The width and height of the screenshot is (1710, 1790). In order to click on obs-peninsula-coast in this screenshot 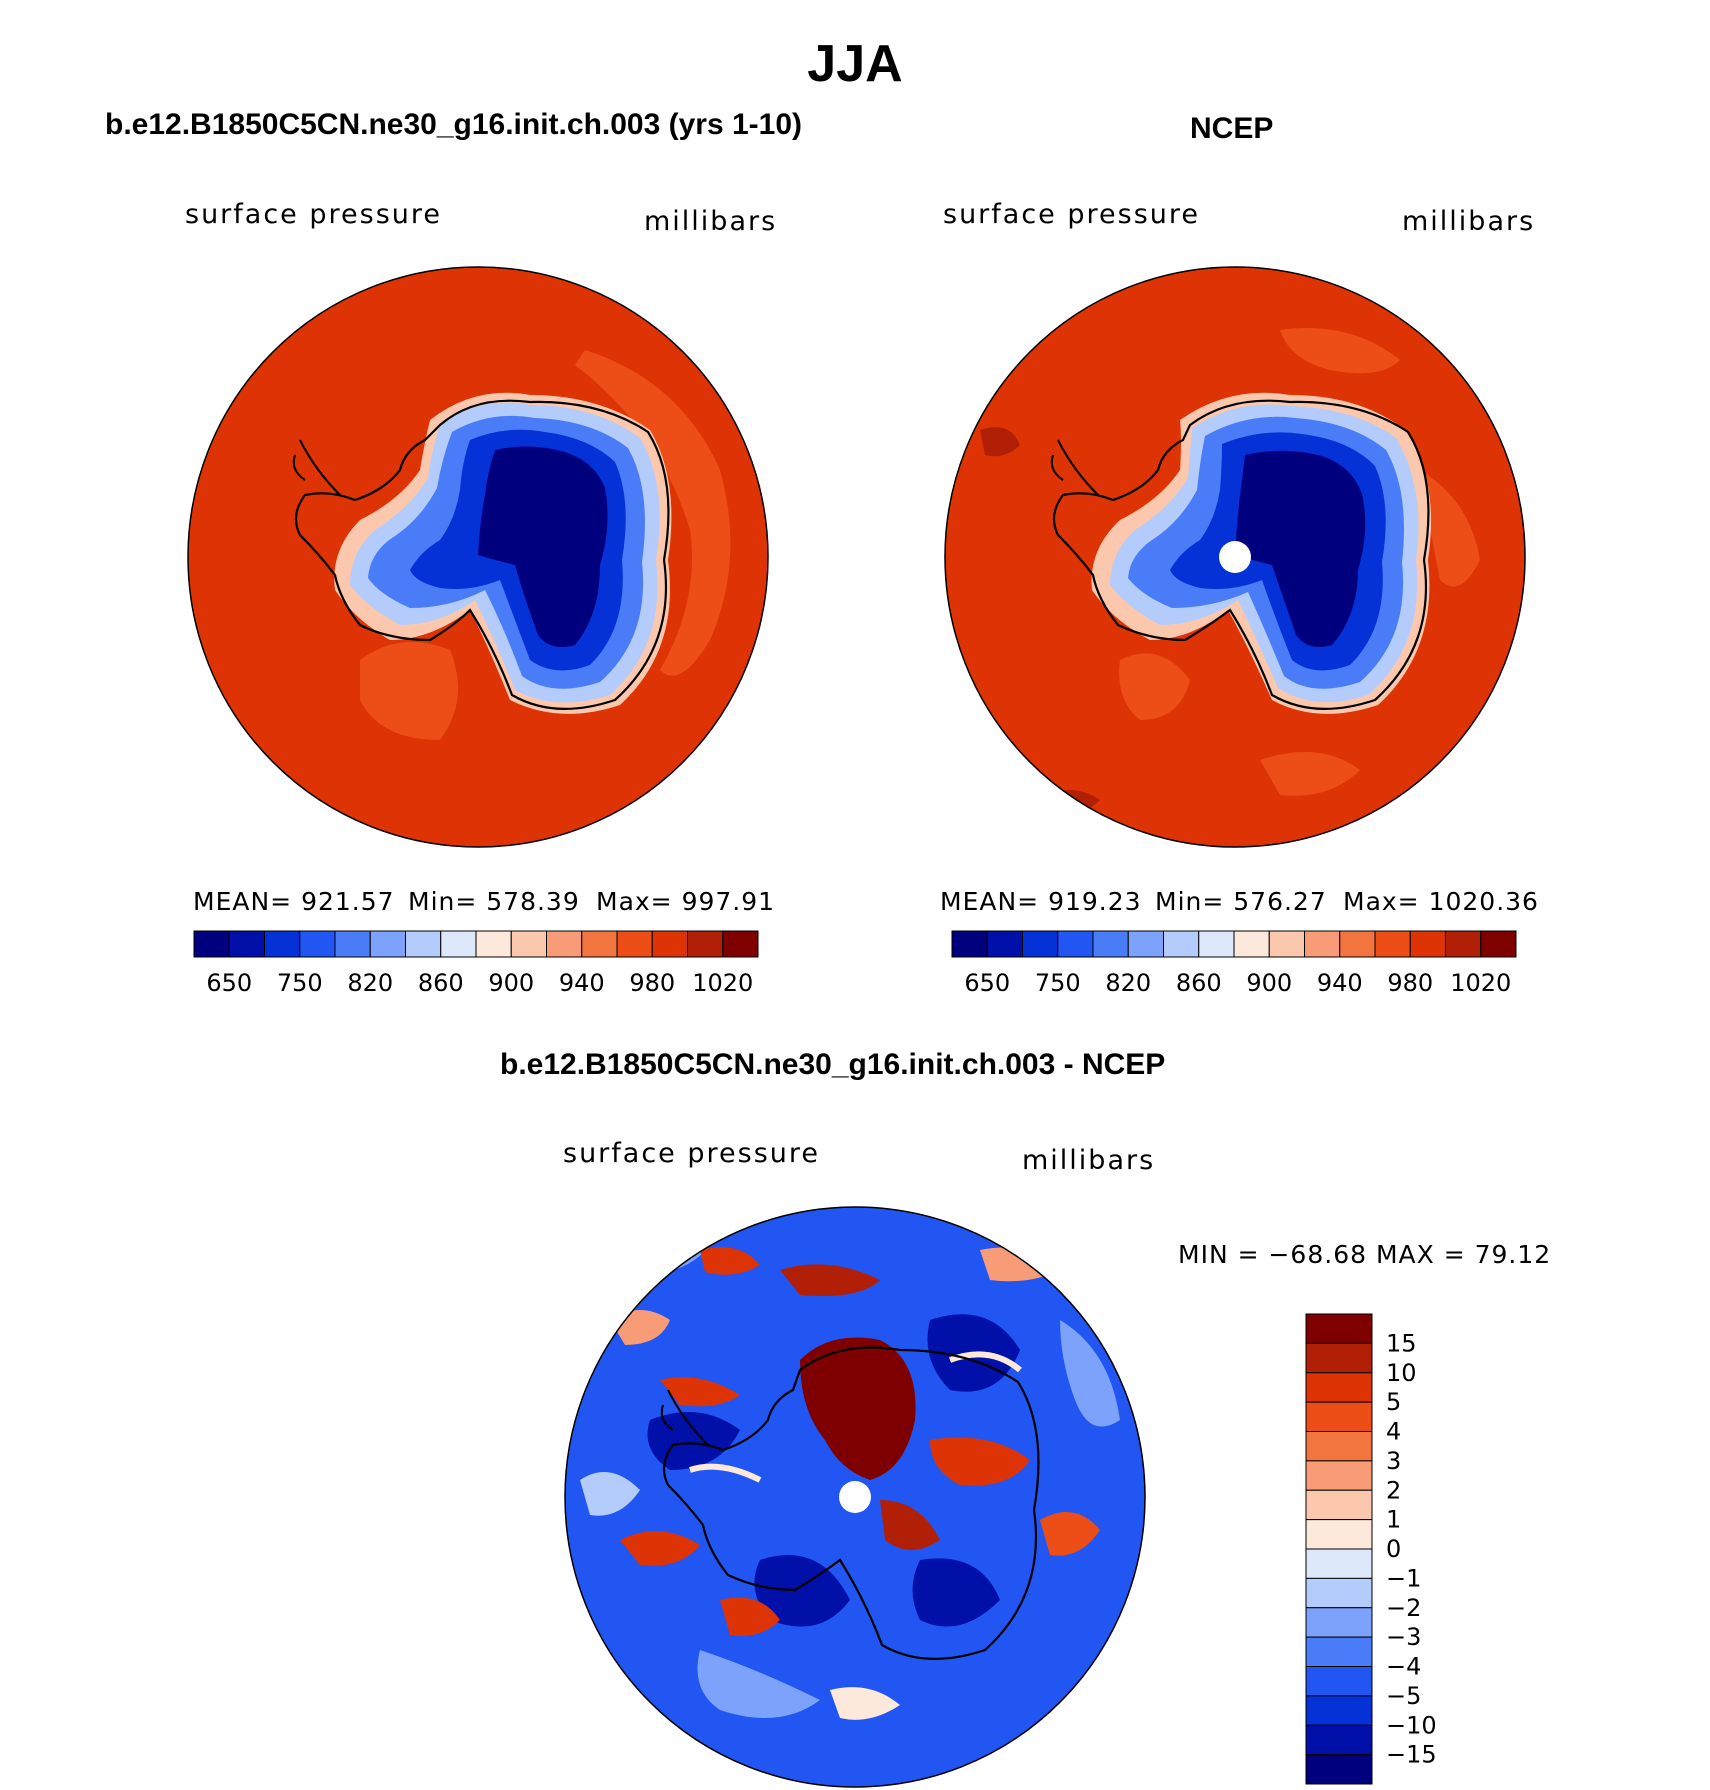, I will do `click(1074, 467)`.